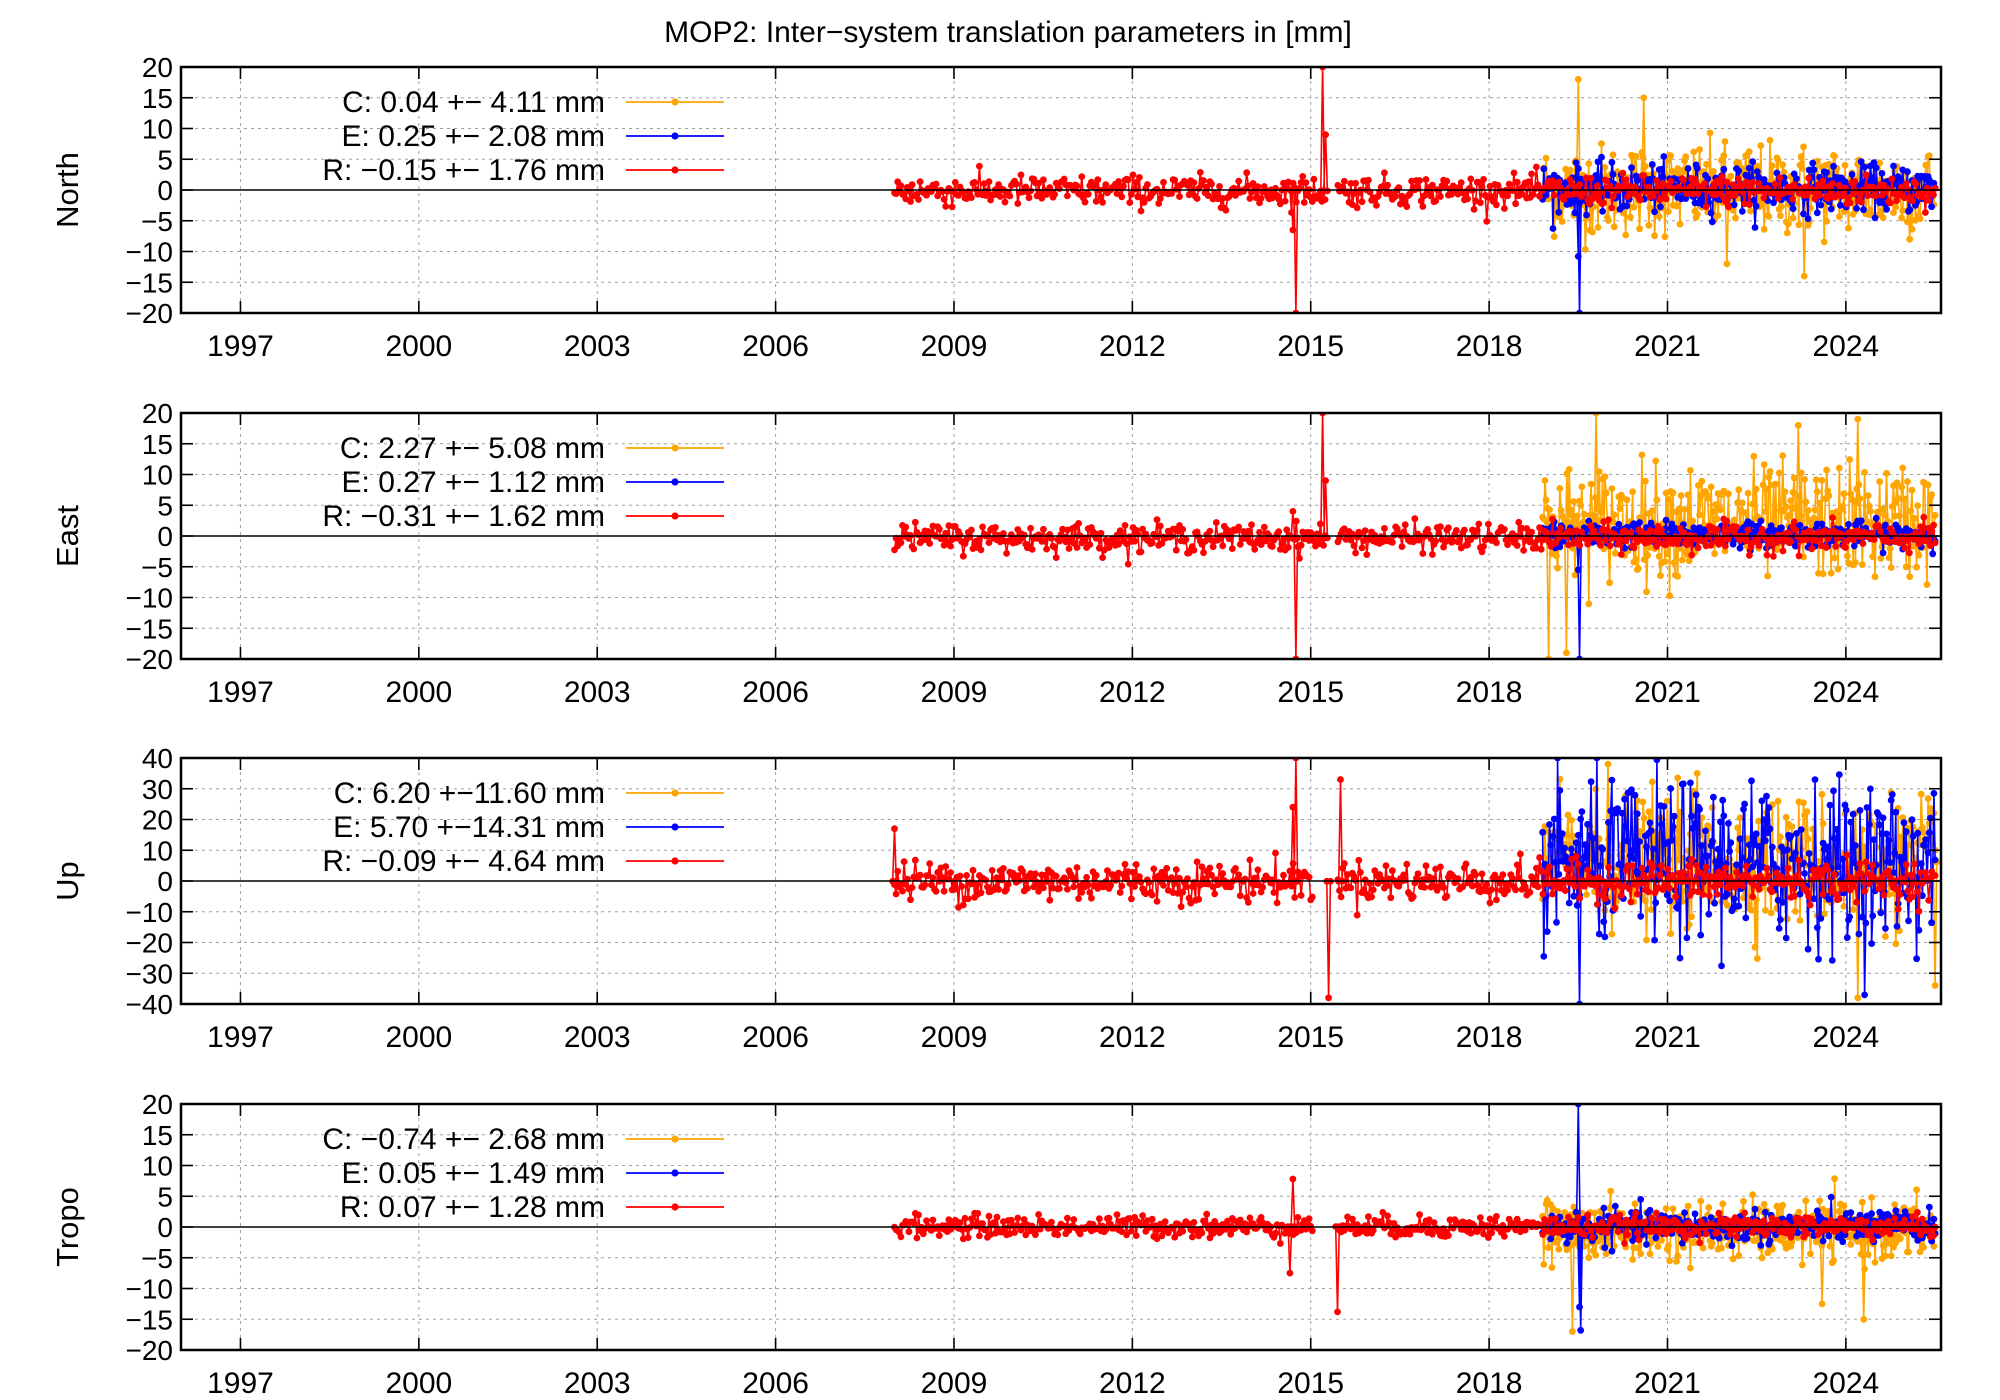  What do you see at coordinates (1858, 471) in the screenshot?
I see `series-C-line` at bounding box center [1858, 471].